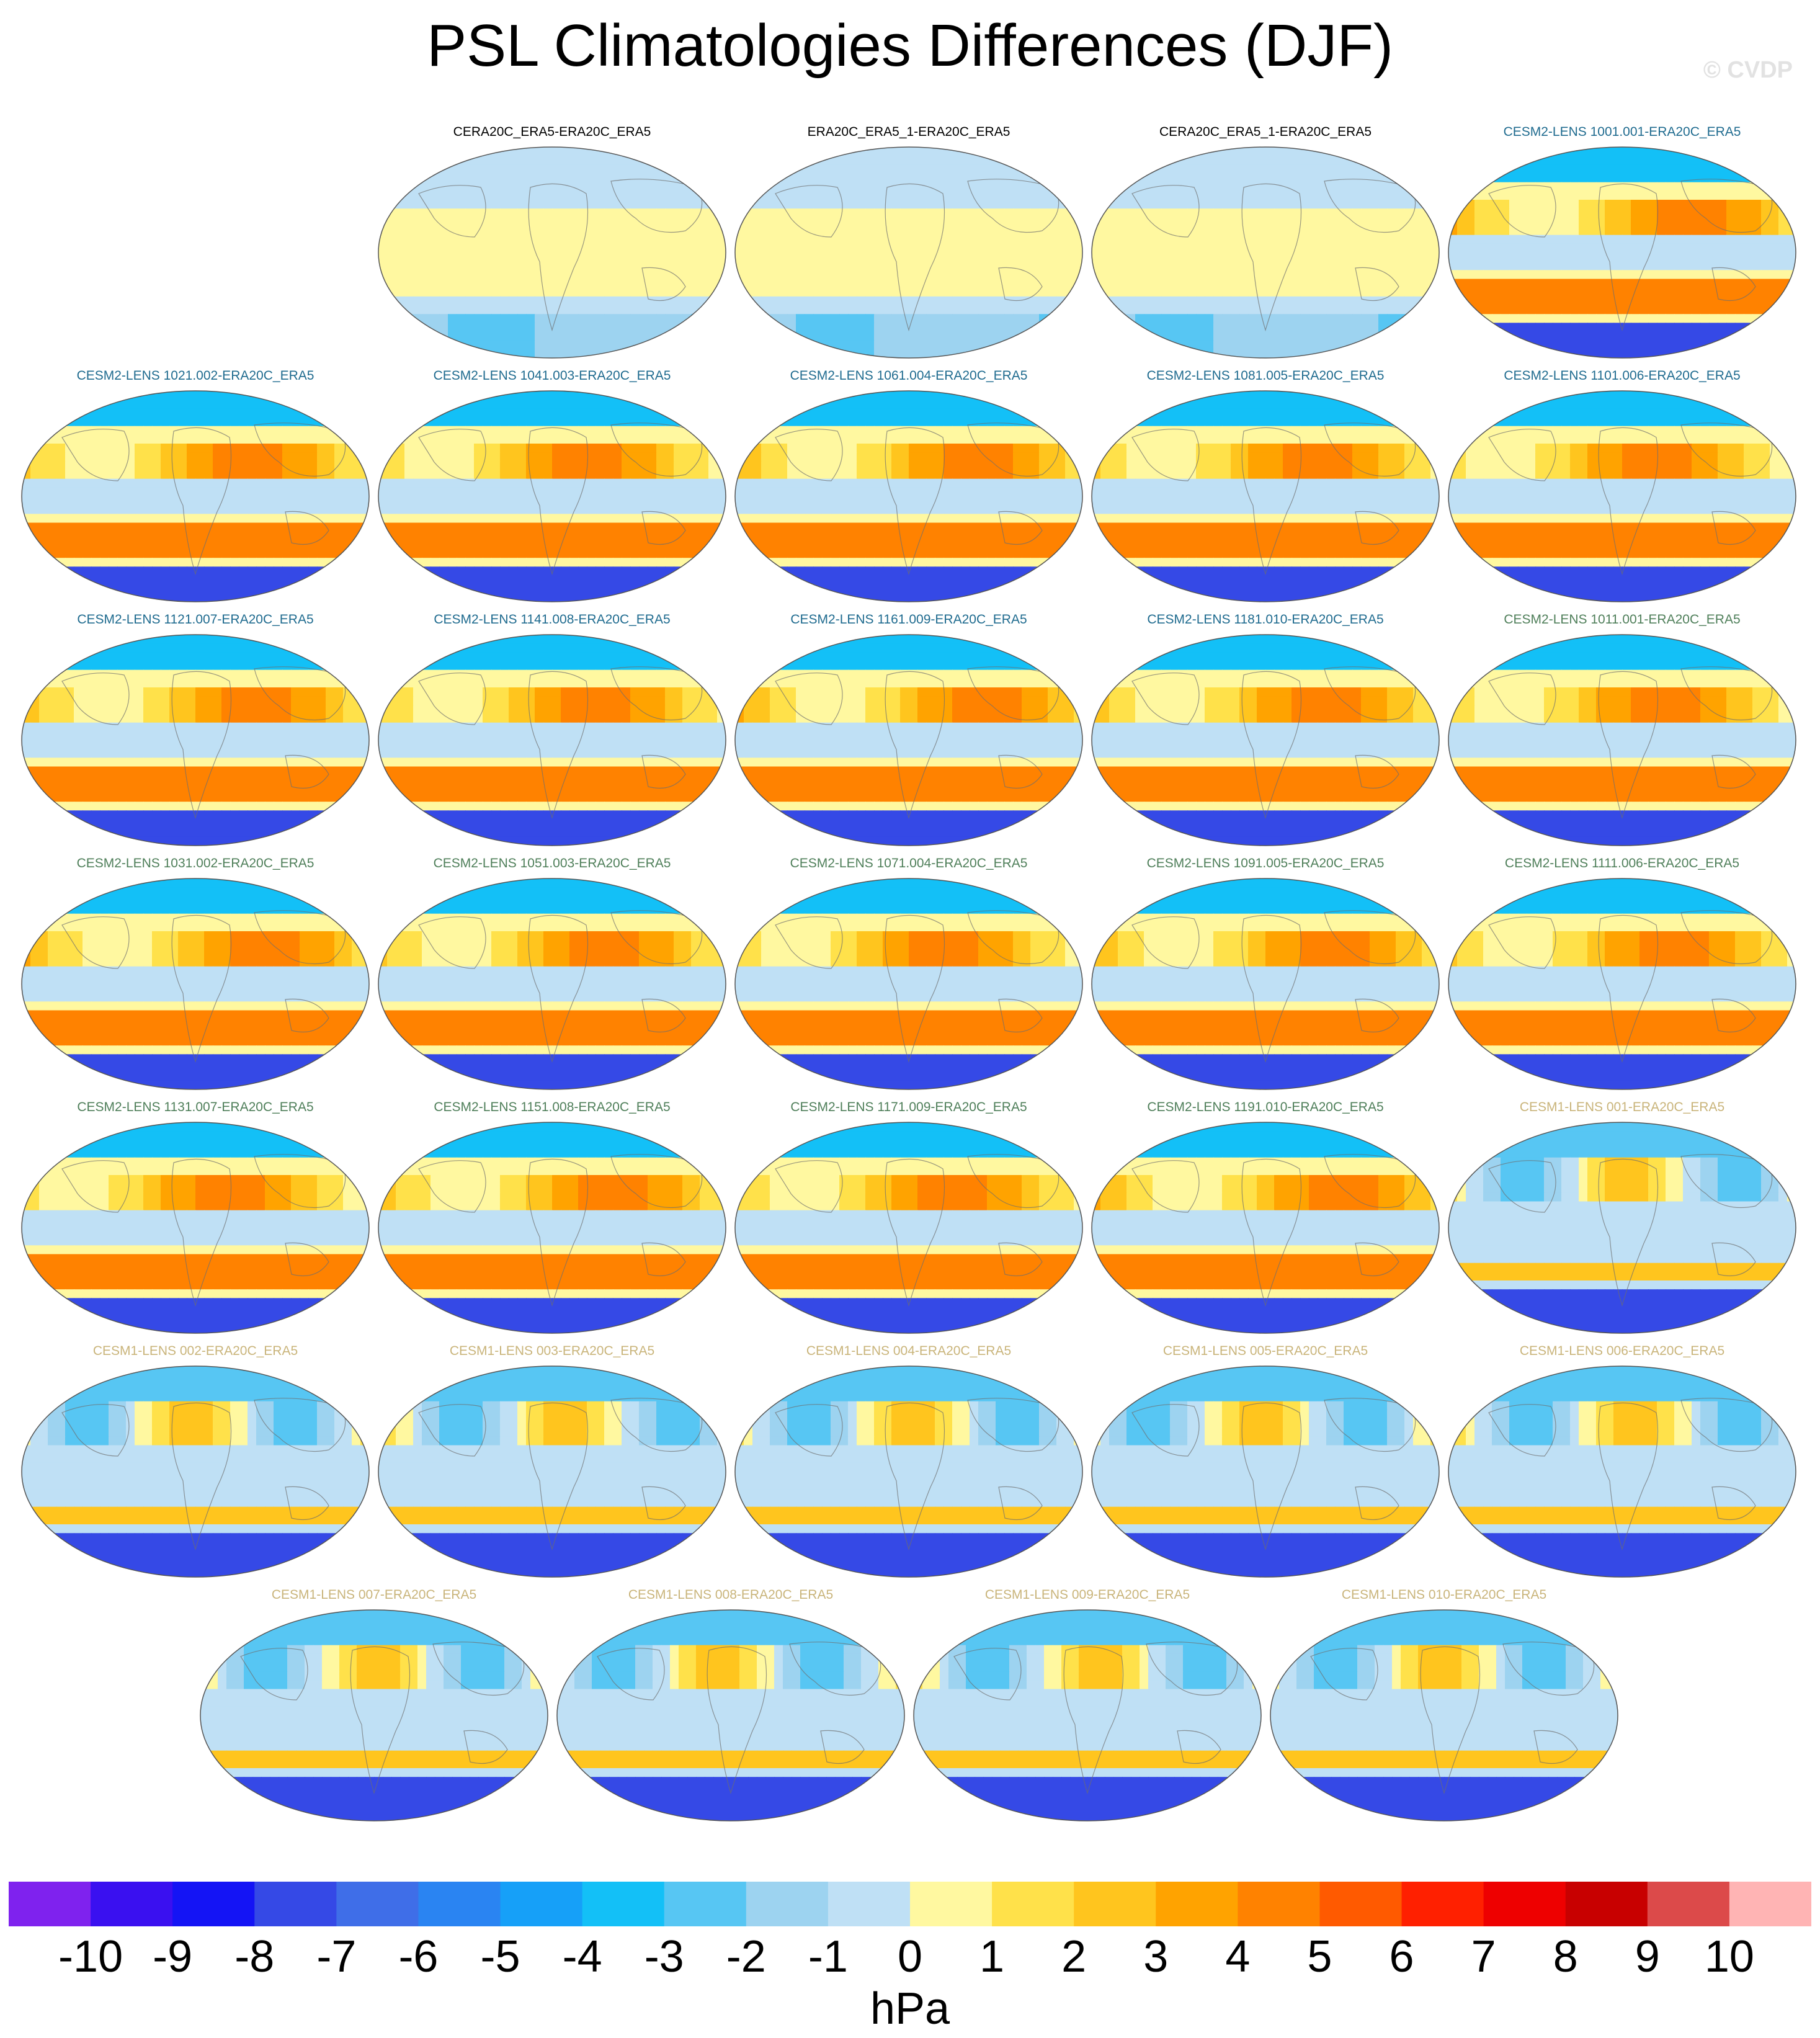 This screenshot has width=1820, height=2038. I want to click on colorbar-tick-label: 7, so click(1483, 1956).